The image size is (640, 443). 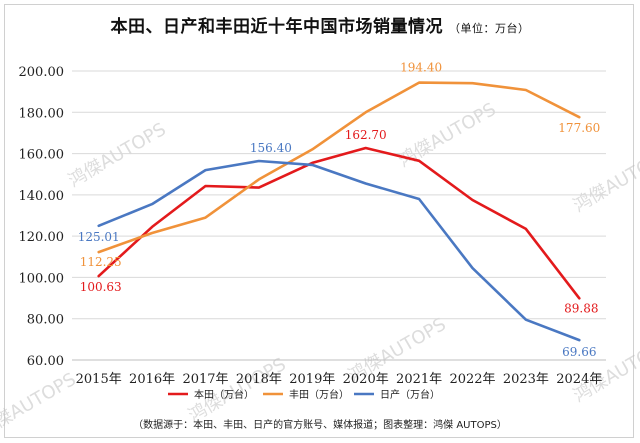 What do you see at coordinates (366, 135) in the screenshot?
I see `data-label: 162.70` at bounding box center [366, 135].